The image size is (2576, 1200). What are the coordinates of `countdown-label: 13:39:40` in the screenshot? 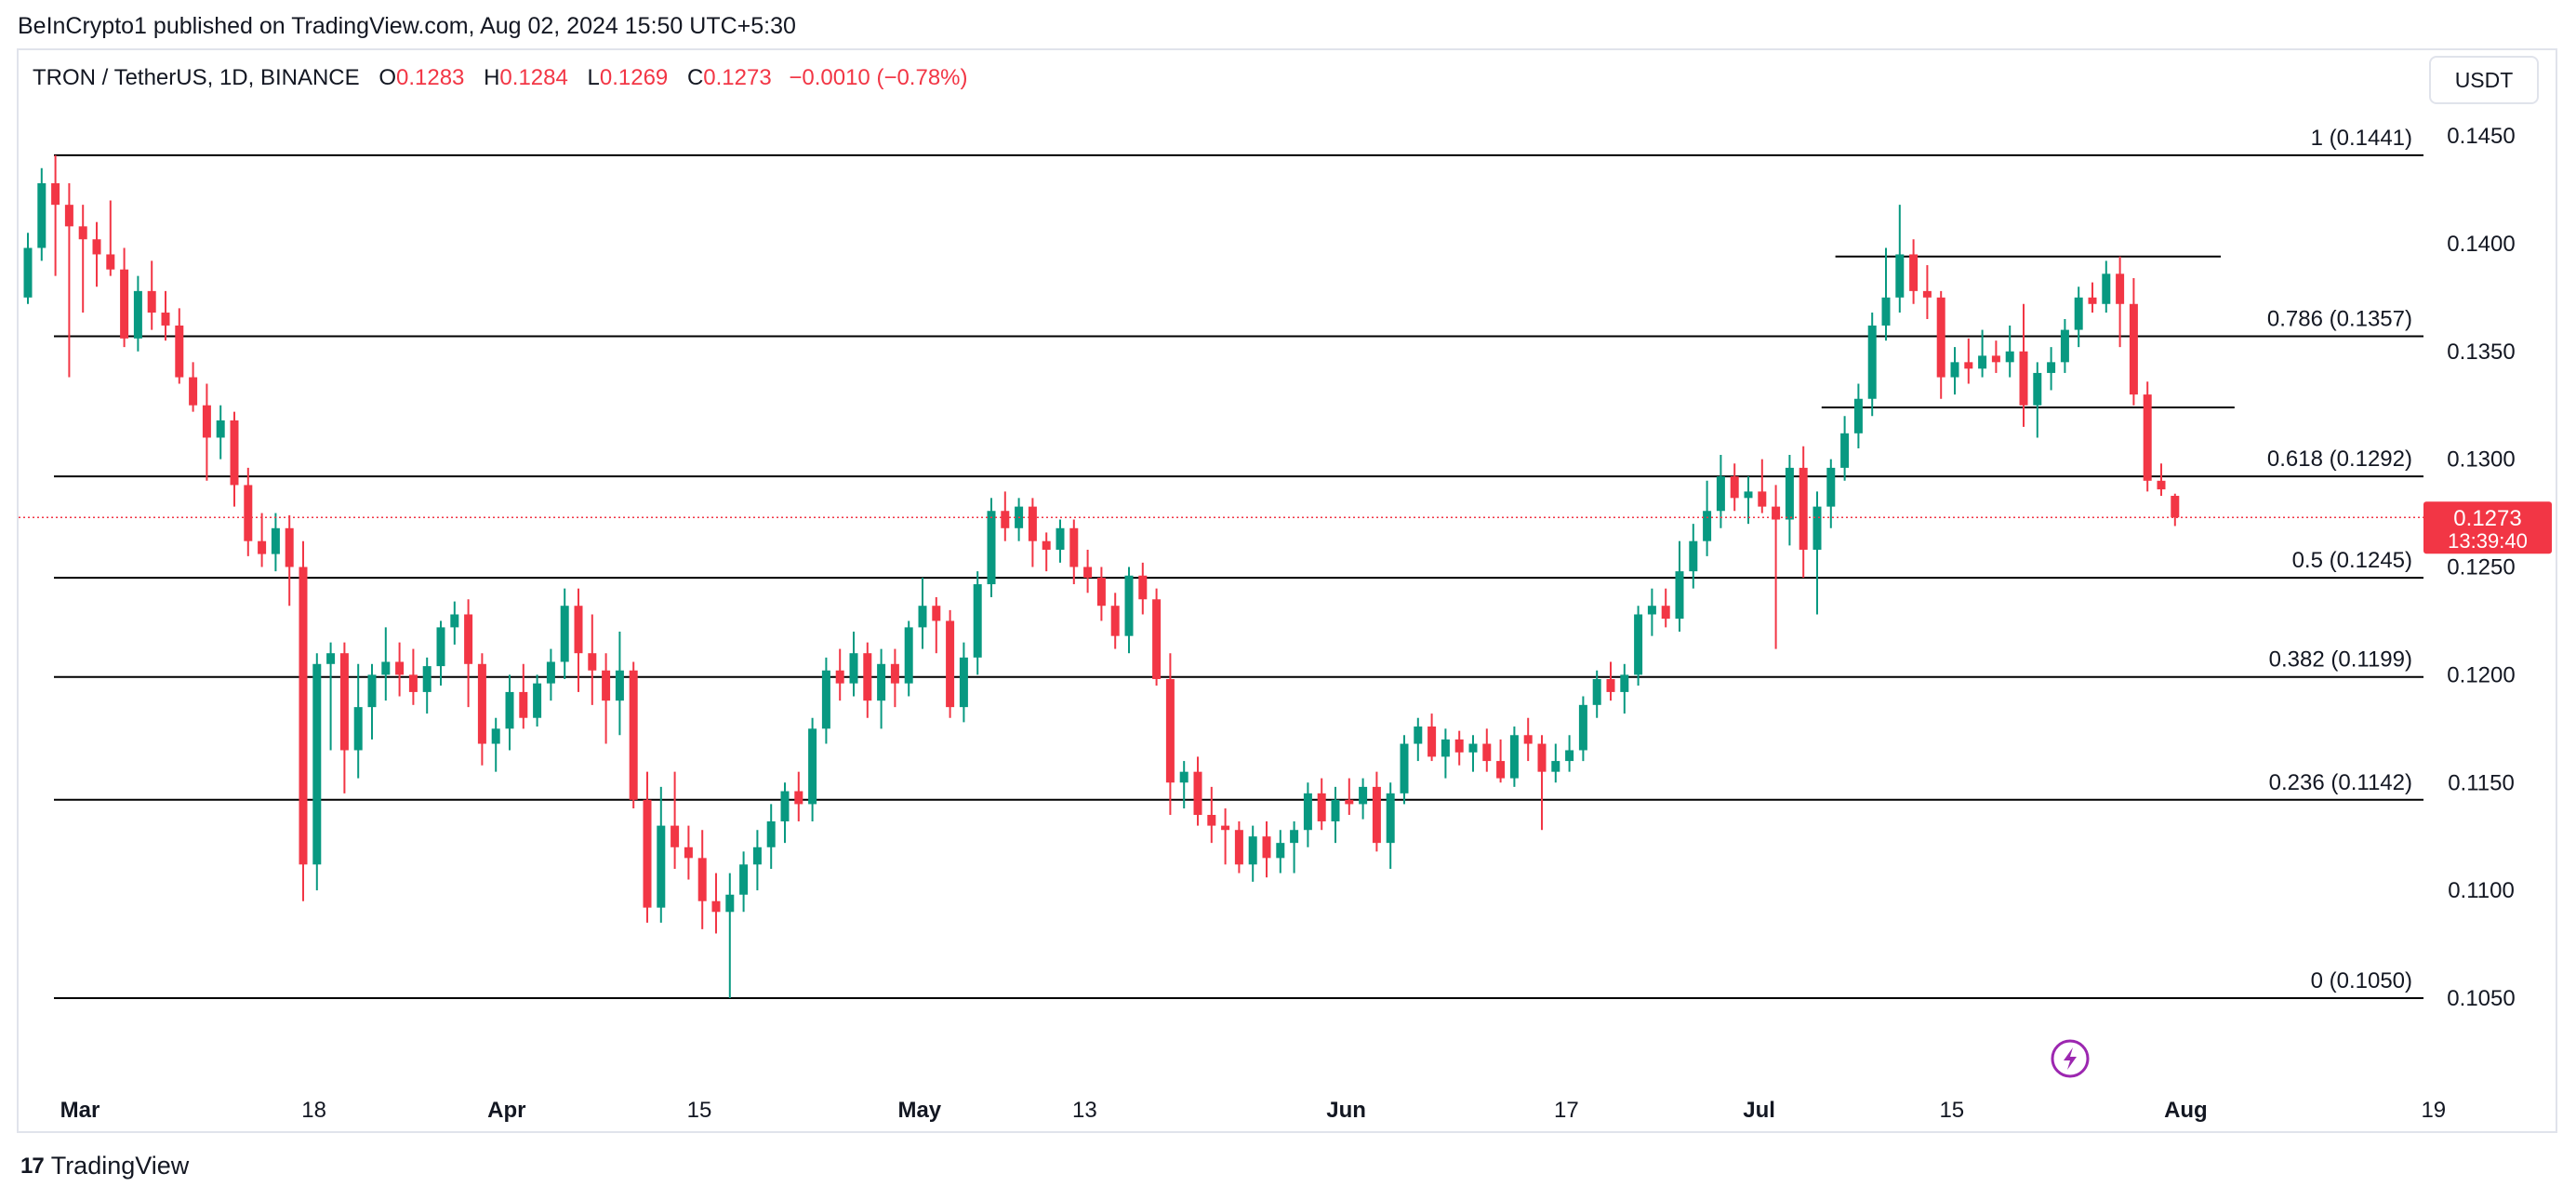 It's located at (2488, 541).